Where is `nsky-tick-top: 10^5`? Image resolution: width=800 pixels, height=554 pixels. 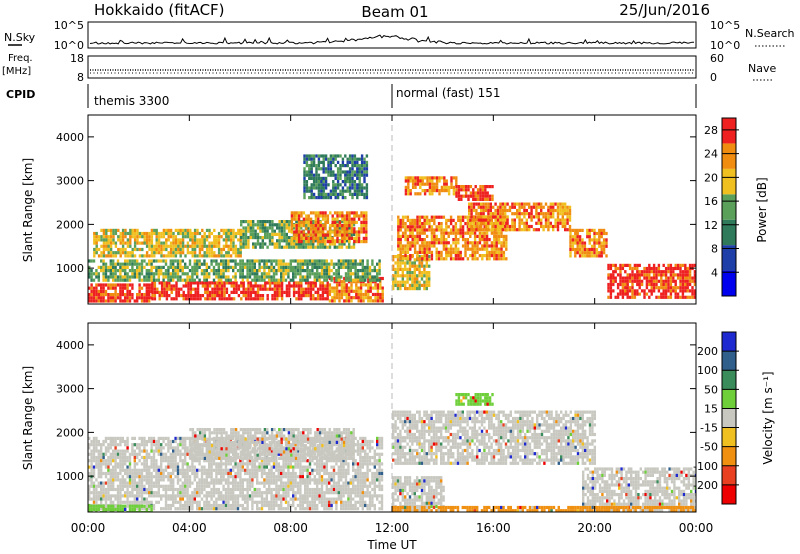 nsky-tick-top: 10^5 is located at coordinates (69, 25).